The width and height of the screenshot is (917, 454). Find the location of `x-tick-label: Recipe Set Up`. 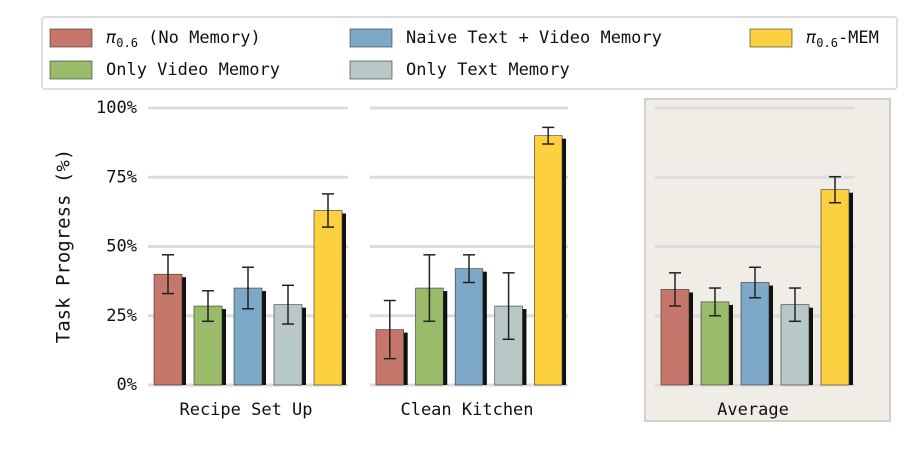

x-tick-label: Recipe Set Up is located at coordinates (245, 410).